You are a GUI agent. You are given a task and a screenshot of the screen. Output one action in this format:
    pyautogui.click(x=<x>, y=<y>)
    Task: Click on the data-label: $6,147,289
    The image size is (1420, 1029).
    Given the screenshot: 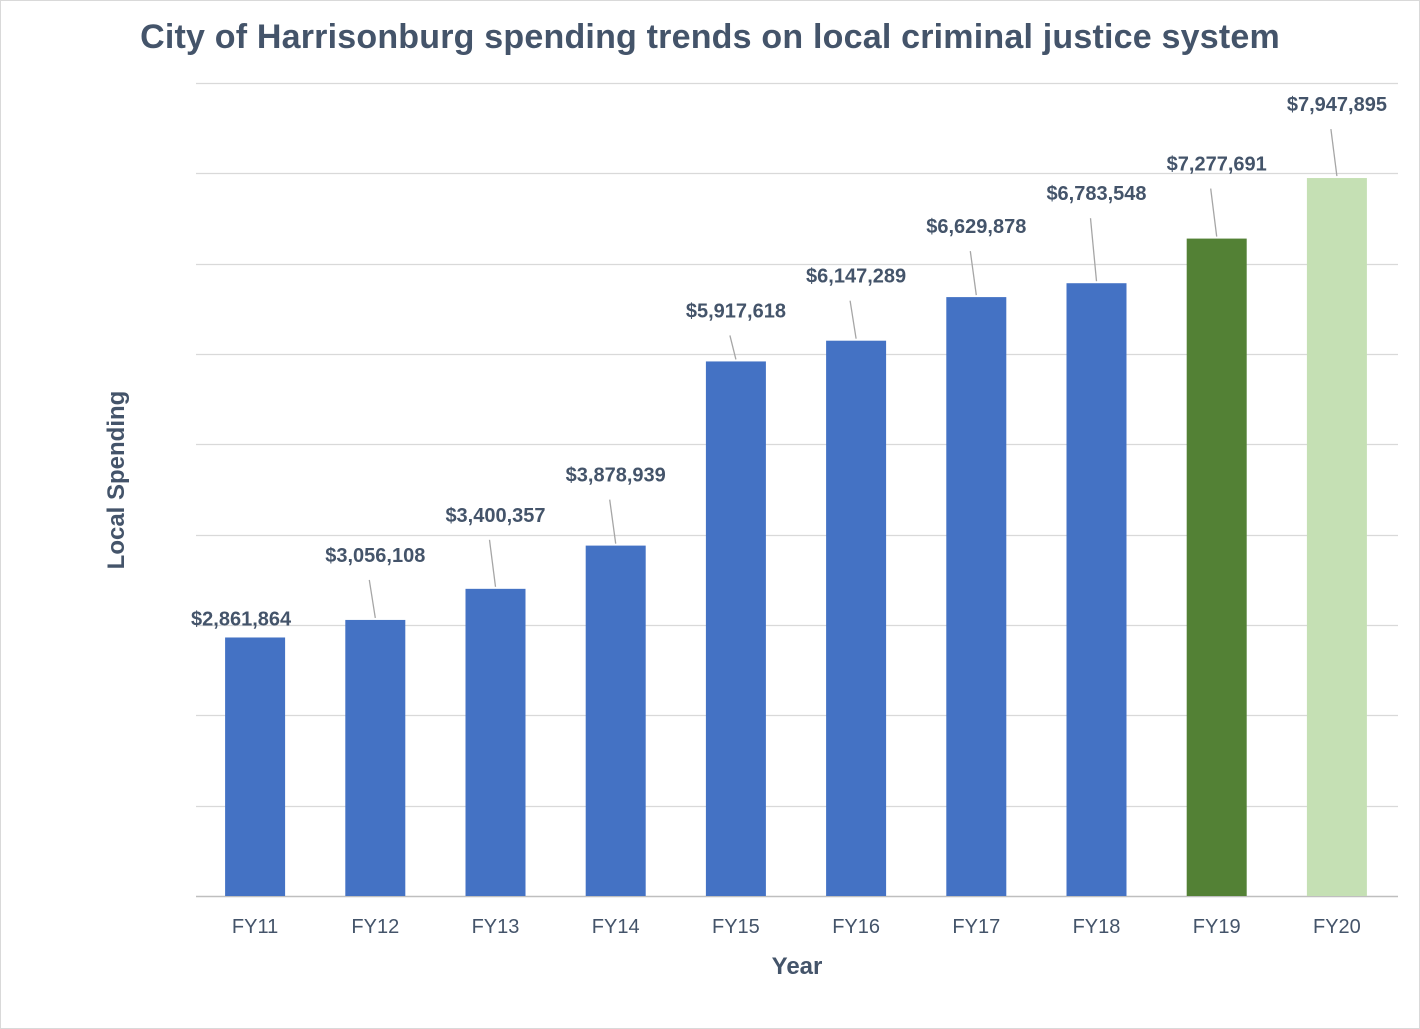 What is the action you would take?
    pyautogui.click(x=856, y=277)
    